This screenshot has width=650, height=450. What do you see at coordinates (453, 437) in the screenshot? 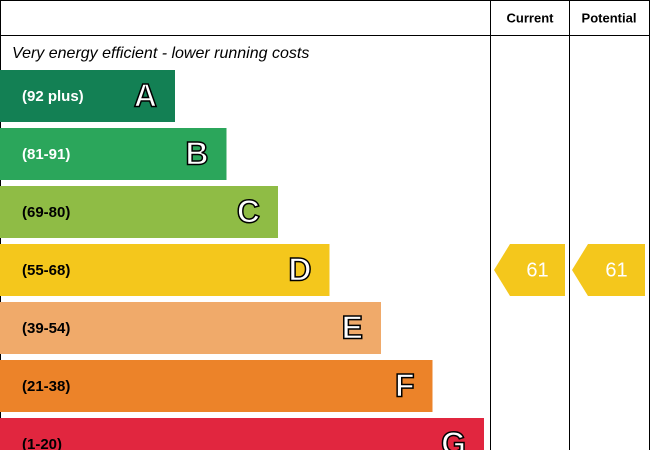
I see `band-letter: G` at bounding box center [453, 437].